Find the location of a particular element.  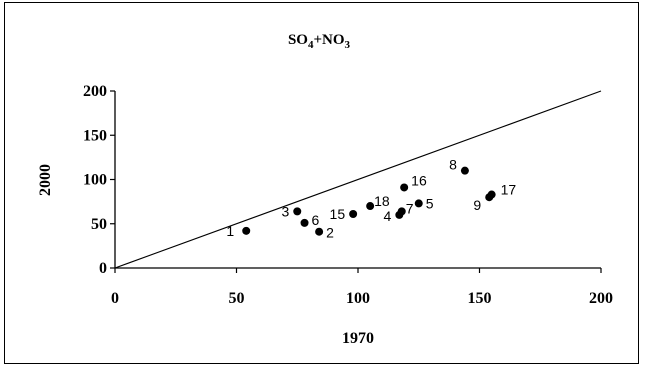

chart-title: SO4+NO3 is located at coordinates (319, 41).